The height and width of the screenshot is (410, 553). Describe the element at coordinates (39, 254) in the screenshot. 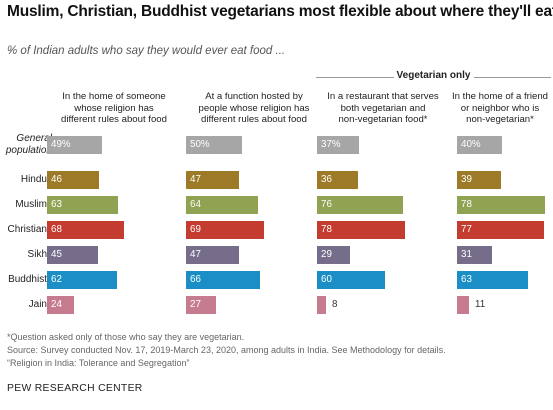

I see `row-label-sikhs: Sikhs` at that location.